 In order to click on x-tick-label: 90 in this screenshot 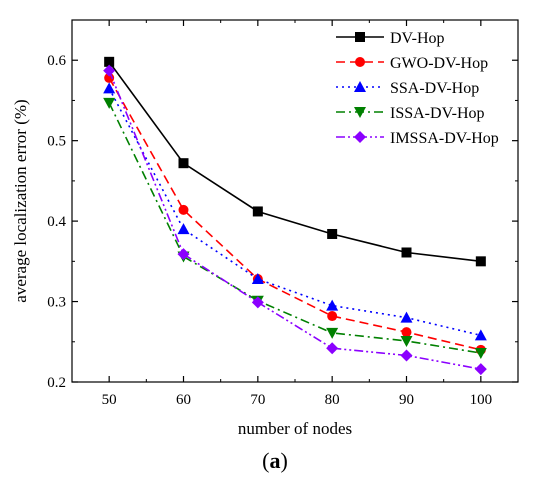, I will do `click(406, 400)`.